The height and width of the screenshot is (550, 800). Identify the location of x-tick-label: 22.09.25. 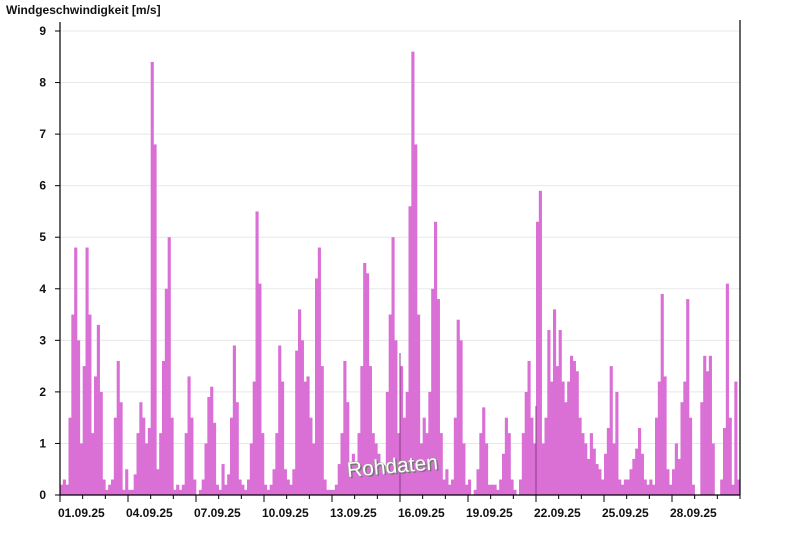
(557, 513).